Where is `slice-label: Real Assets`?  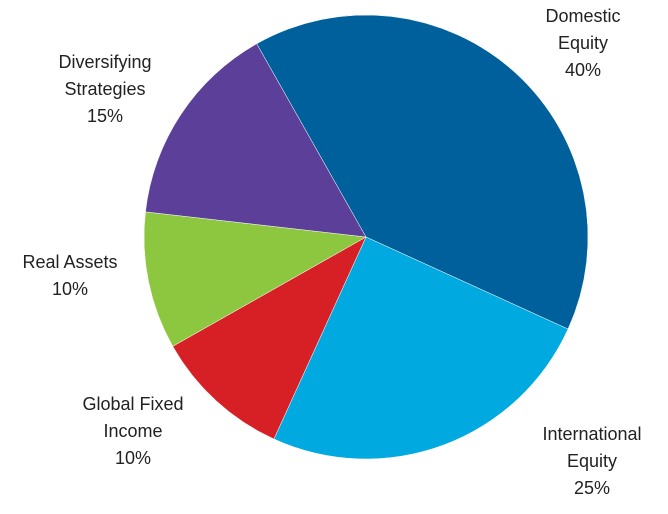
slice-label: Real Assets is located at coordinates (69, 262).